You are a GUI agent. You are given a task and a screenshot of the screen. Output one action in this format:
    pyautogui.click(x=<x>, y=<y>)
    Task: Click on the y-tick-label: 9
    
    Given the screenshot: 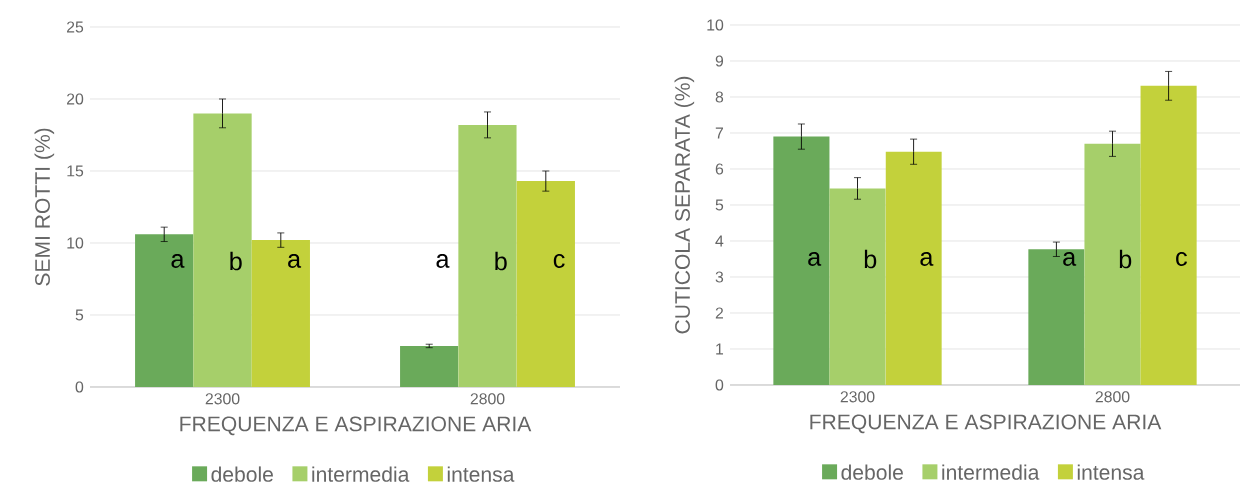 What is the action you would take?
    pyautogui.click(x=719, y=61)
    